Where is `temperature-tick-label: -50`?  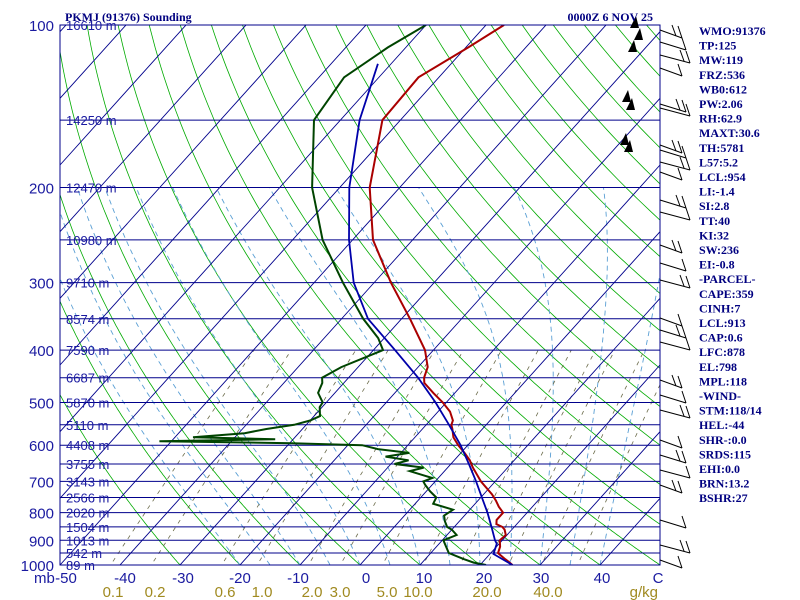 temperature-tick-label: -50 is located at coordinates (66, 578).